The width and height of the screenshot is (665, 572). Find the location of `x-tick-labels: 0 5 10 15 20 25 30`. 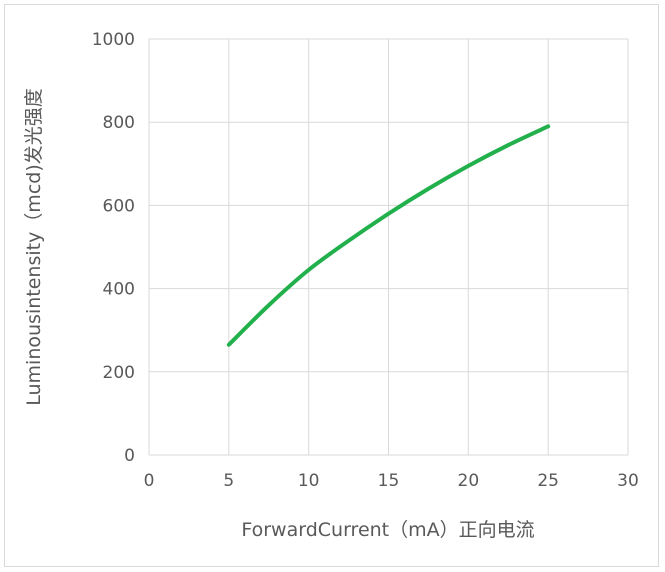

x-tick-labels: 0 5 10 15 20 25 30 is located at coordinates (391, 481).